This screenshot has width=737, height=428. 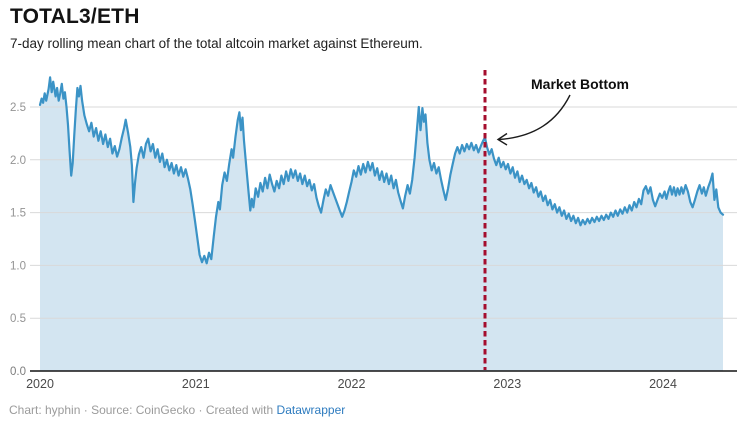 What do you see at coordinates (75, 16) in the screenshot?
I see `chart-title: TOTAL3/ETH` at bounding box center [75, 16].